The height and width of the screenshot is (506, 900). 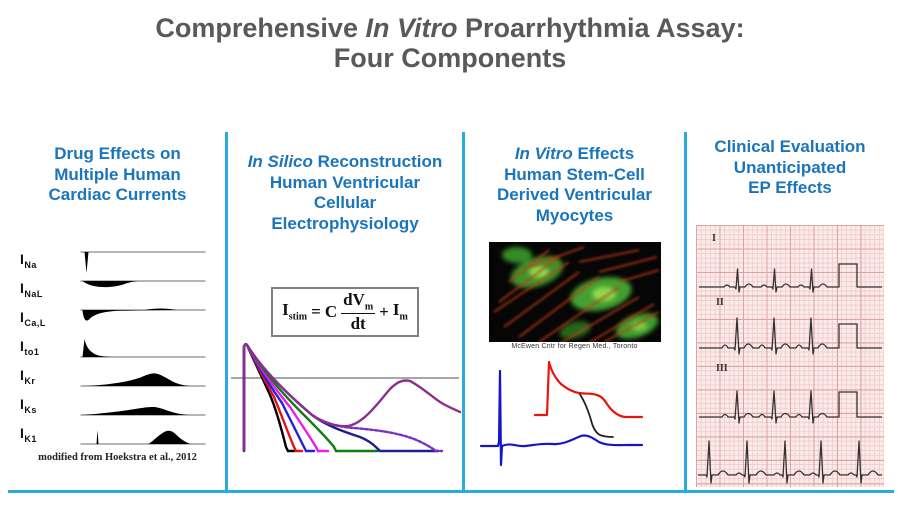 I want to click on ecg-strip: I II III, so click(x=790, y=356).